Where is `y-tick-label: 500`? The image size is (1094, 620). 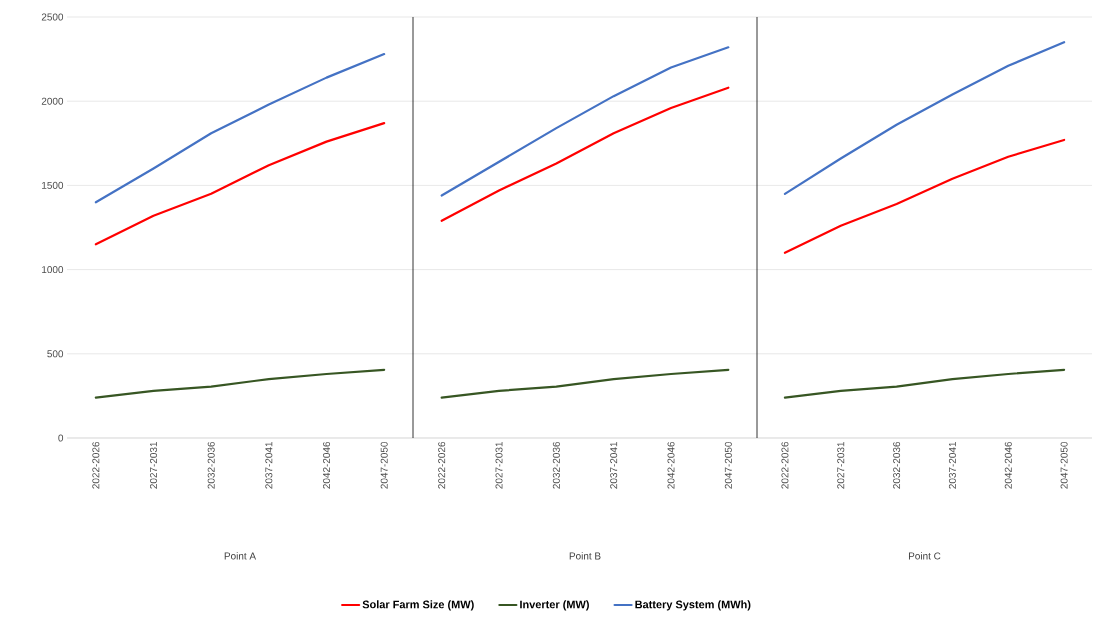
y-tick-label: 500 is located at coordinates (55, 354).